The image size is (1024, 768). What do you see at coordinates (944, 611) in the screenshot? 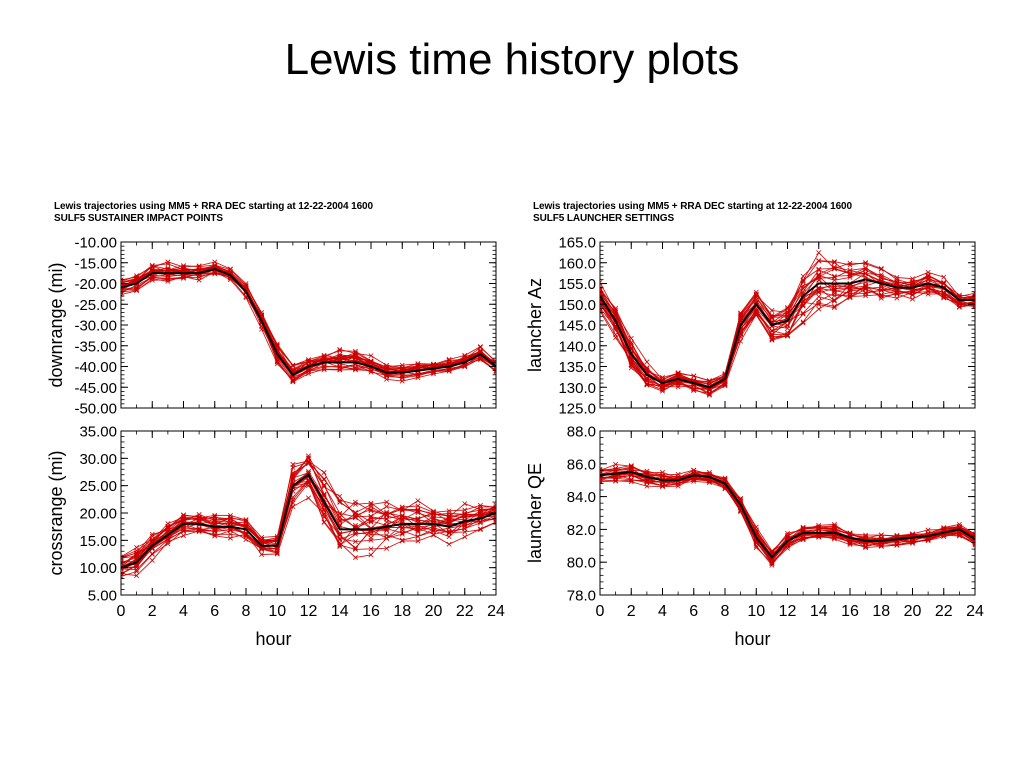
I see `x-tick-label: 22` at bounding box center [944, 611].